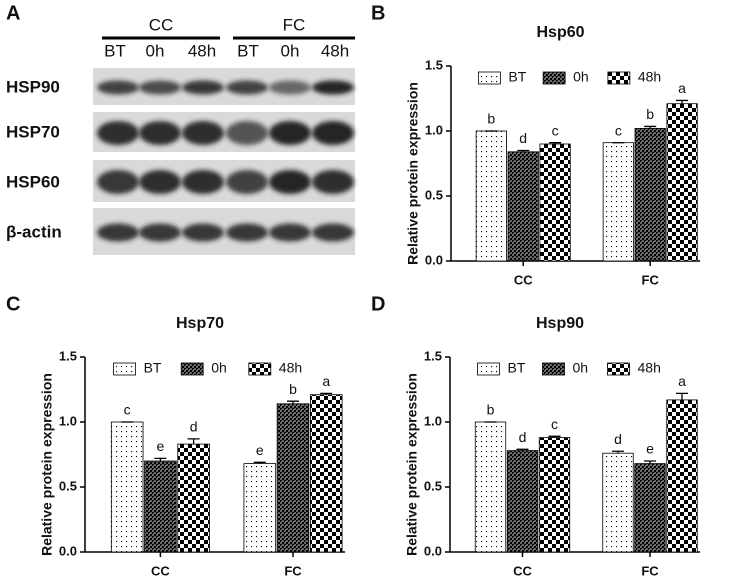  I want to click on chart-title: Hsp90, so click(560, 323).